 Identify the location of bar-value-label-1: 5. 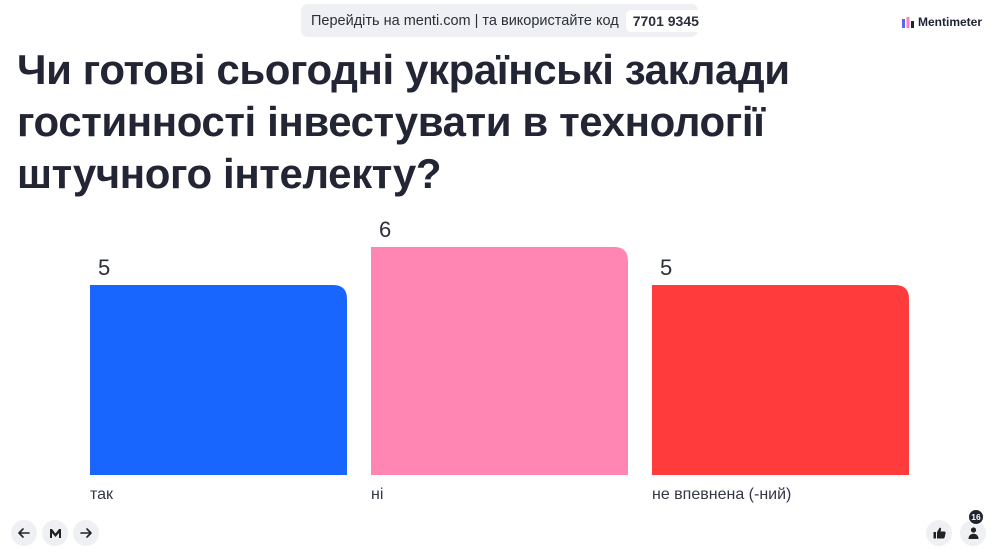
(104, 267).